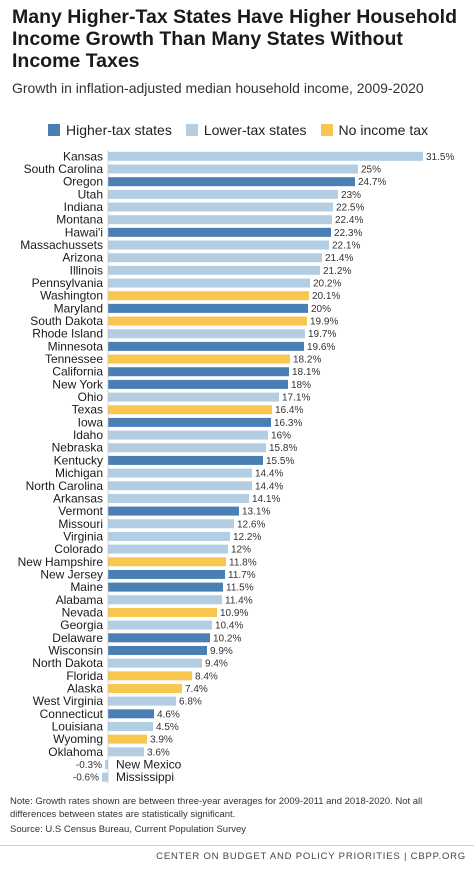 The width and height of the screenshot is (474, 869). I want to click on category-label-louisiana: Louisiana, so click(78, 726).